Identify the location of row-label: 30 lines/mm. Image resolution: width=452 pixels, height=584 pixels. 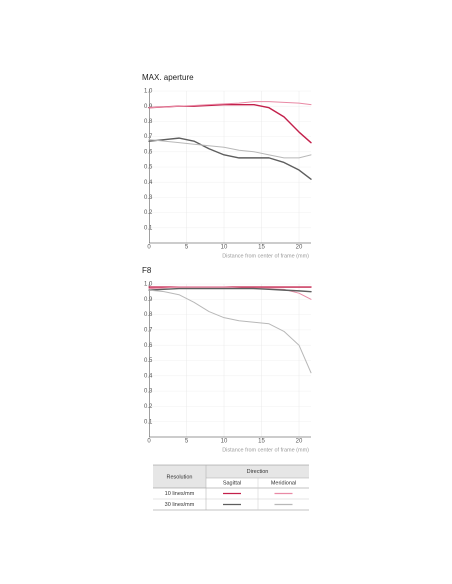
(180, 505).